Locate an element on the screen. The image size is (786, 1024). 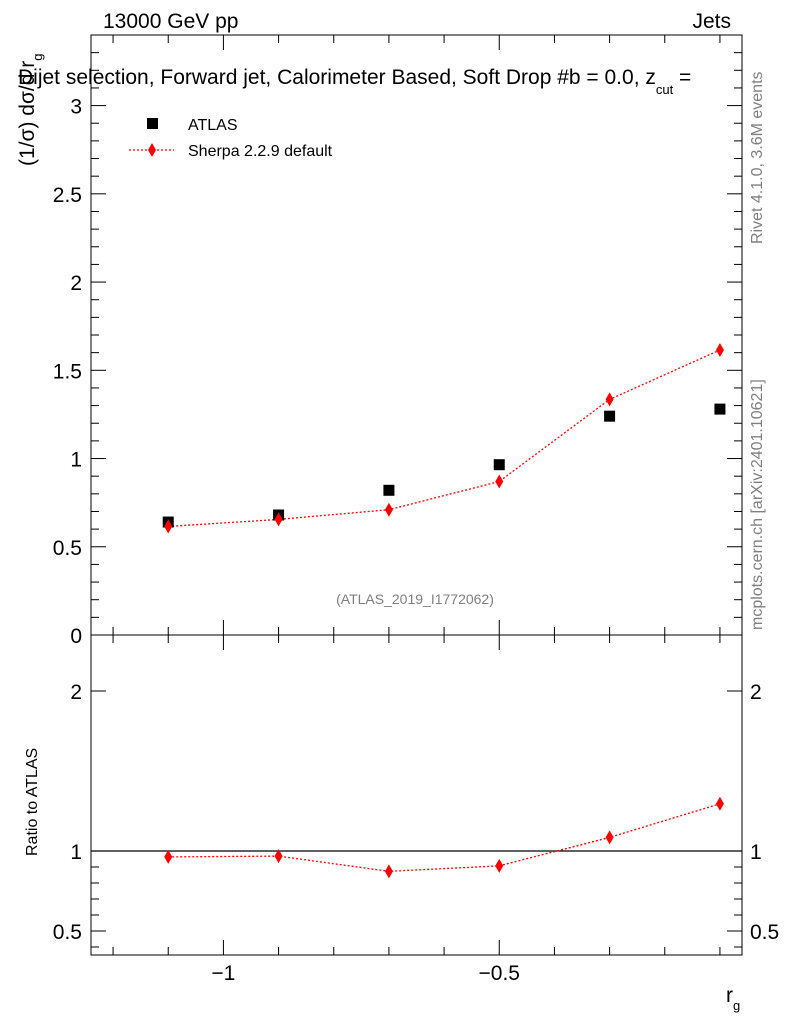
main-y-tick-label: 0.5 is located at coordinates (67, 548).